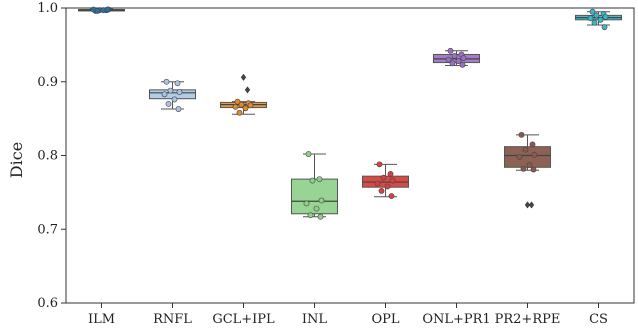 Image resolution: width=638 pixels, height=331 pixels. Describe the element at coordinates (47, 8) in the screenshot. I see `y-tick-label: 1.0` at that location.